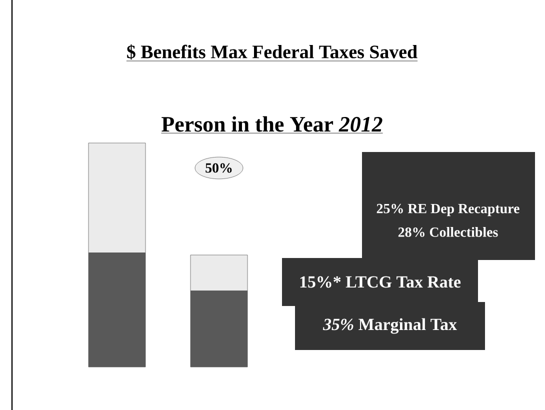 The height and width of the screenshot is (410, 545). What do you see at coordinates (389, 326) in the screenshot?
I see `text: 35% Marginal Tax` at bounding box center [389, 326].